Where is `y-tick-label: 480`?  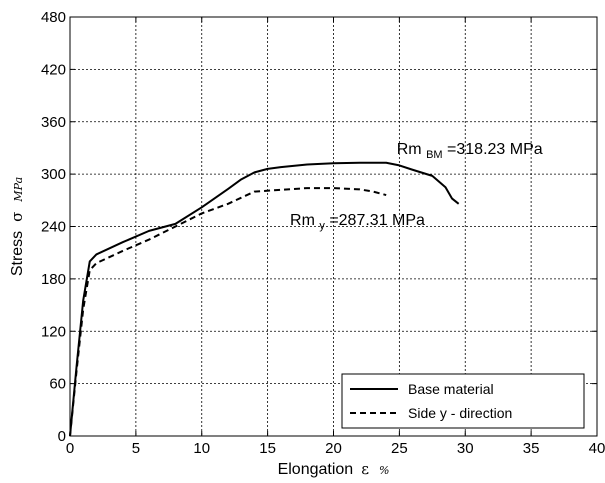 y-tick-label: 480 is located at coordinates (53, 17).